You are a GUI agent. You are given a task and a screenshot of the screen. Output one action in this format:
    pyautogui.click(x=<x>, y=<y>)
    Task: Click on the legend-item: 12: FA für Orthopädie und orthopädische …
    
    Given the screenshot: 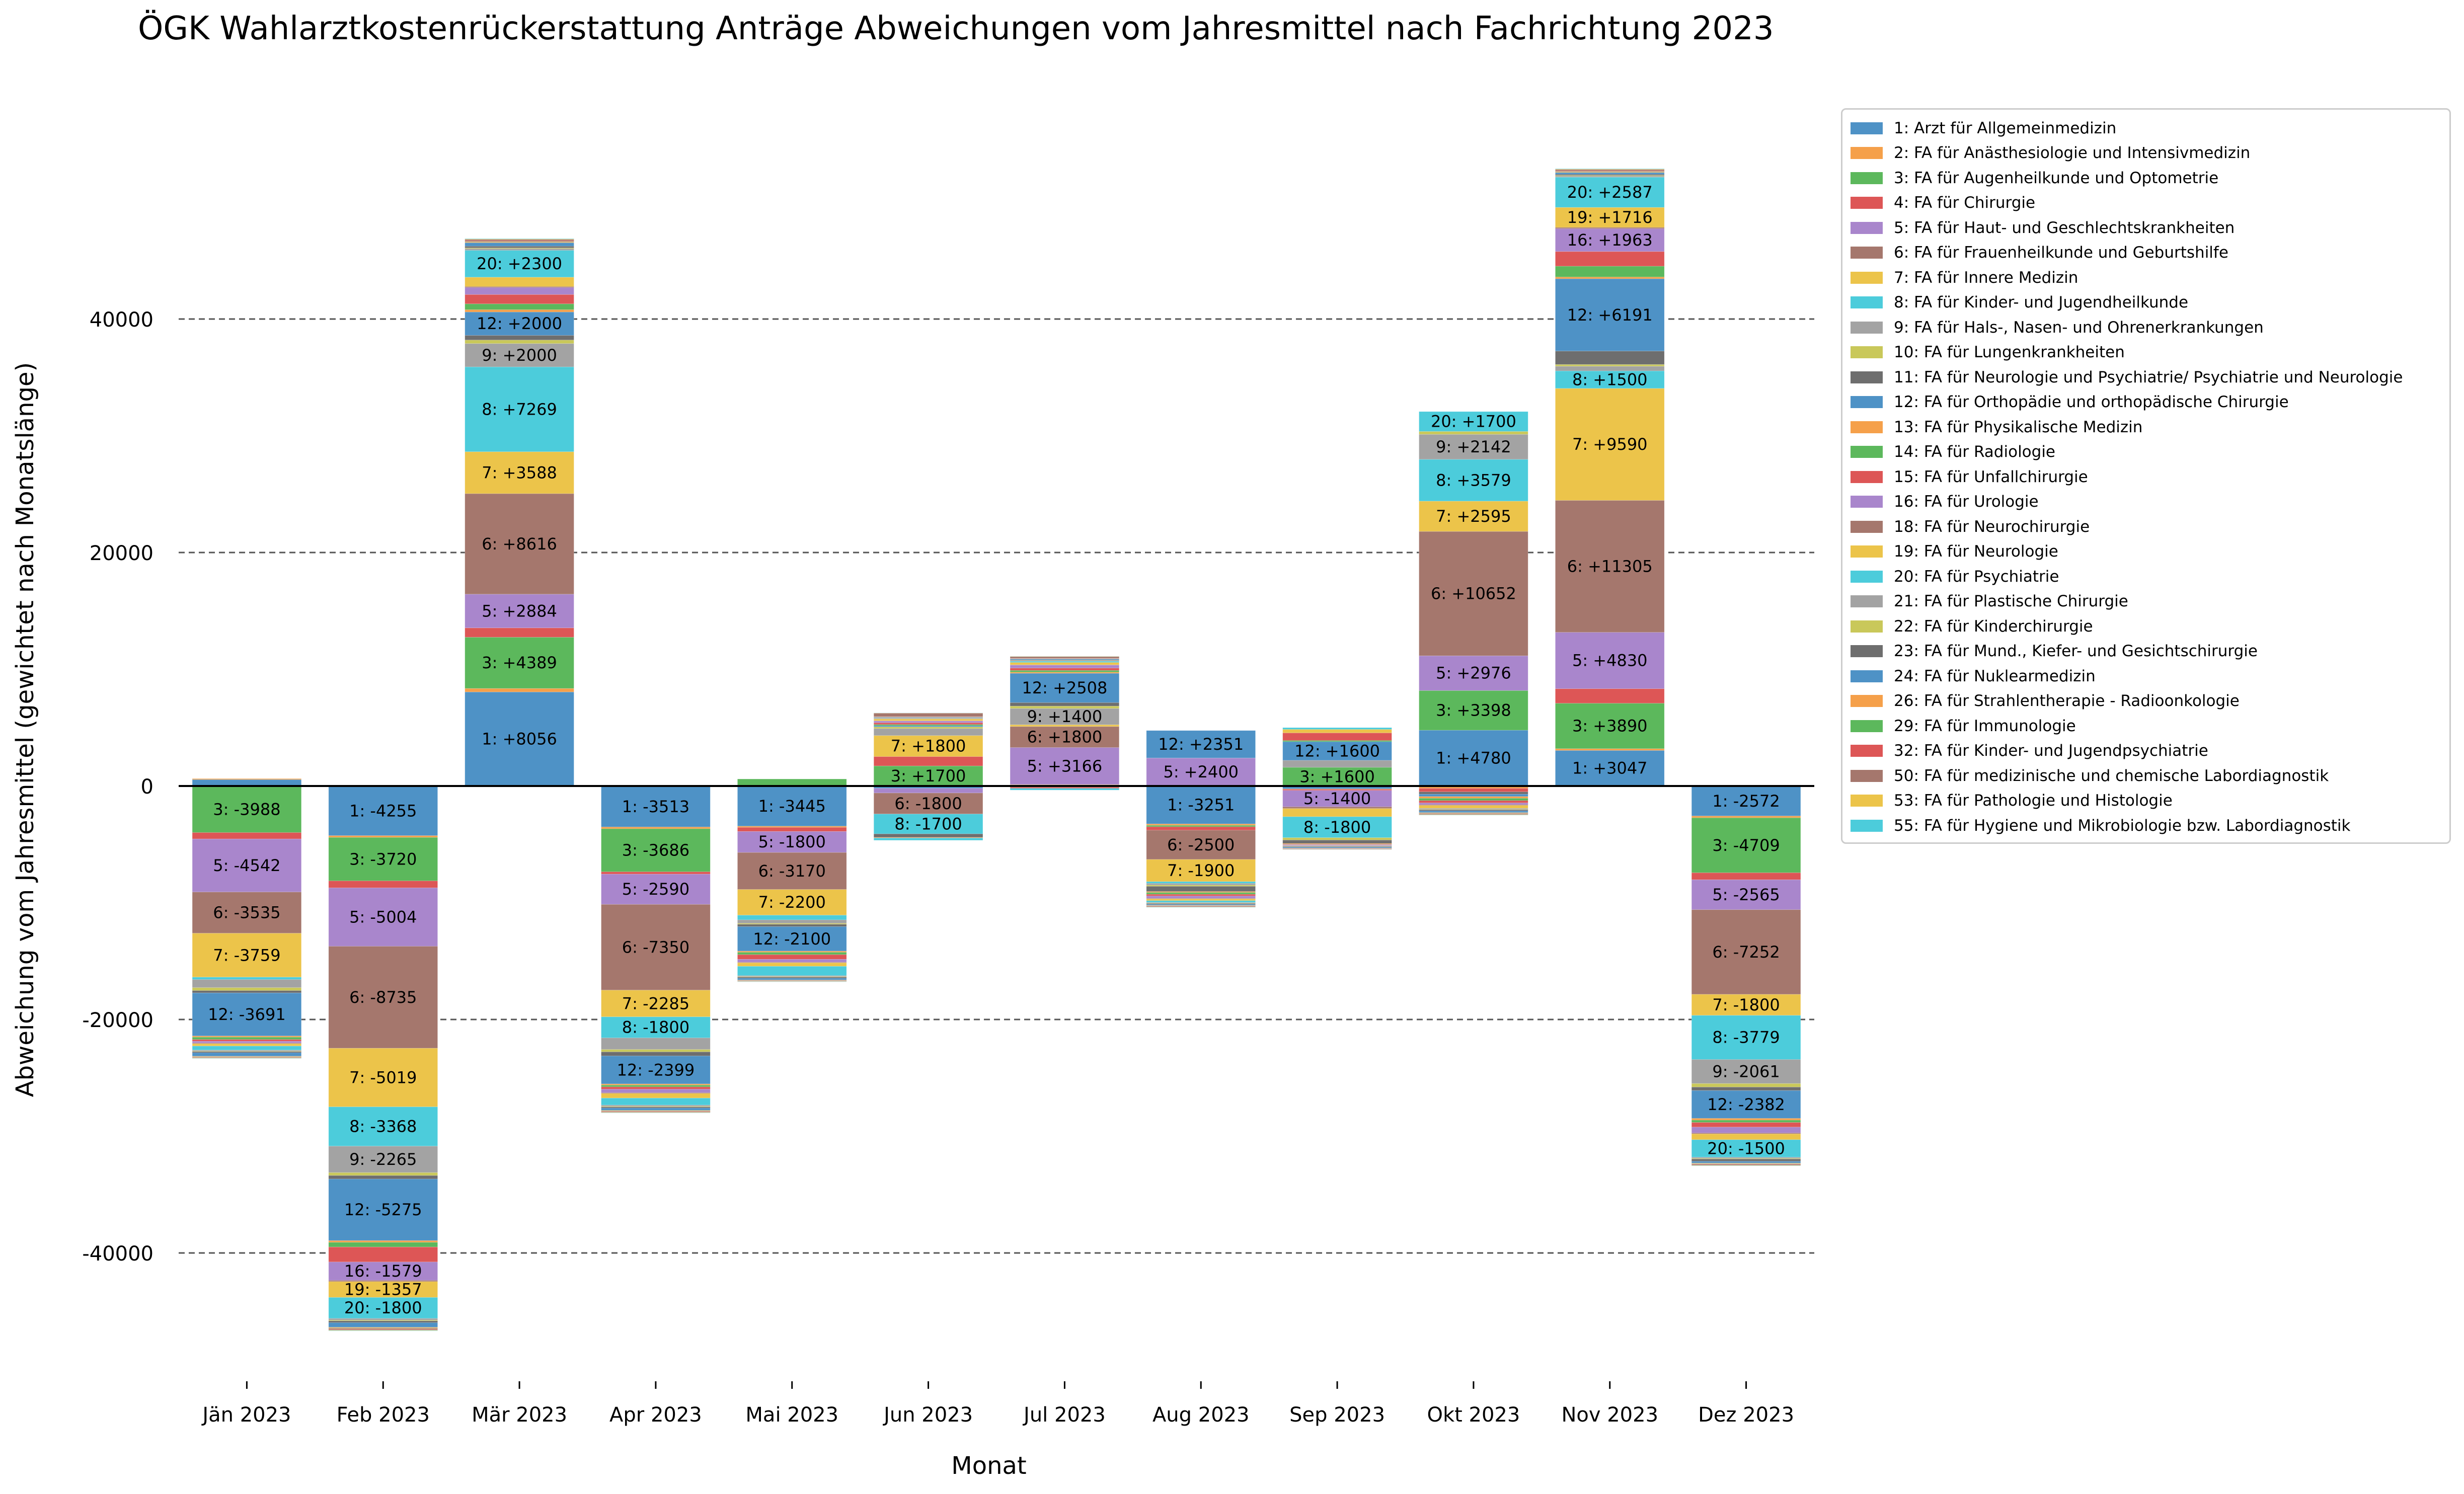 What is the action you would take?
    pyautogui.click(x=2145, y=402)
    